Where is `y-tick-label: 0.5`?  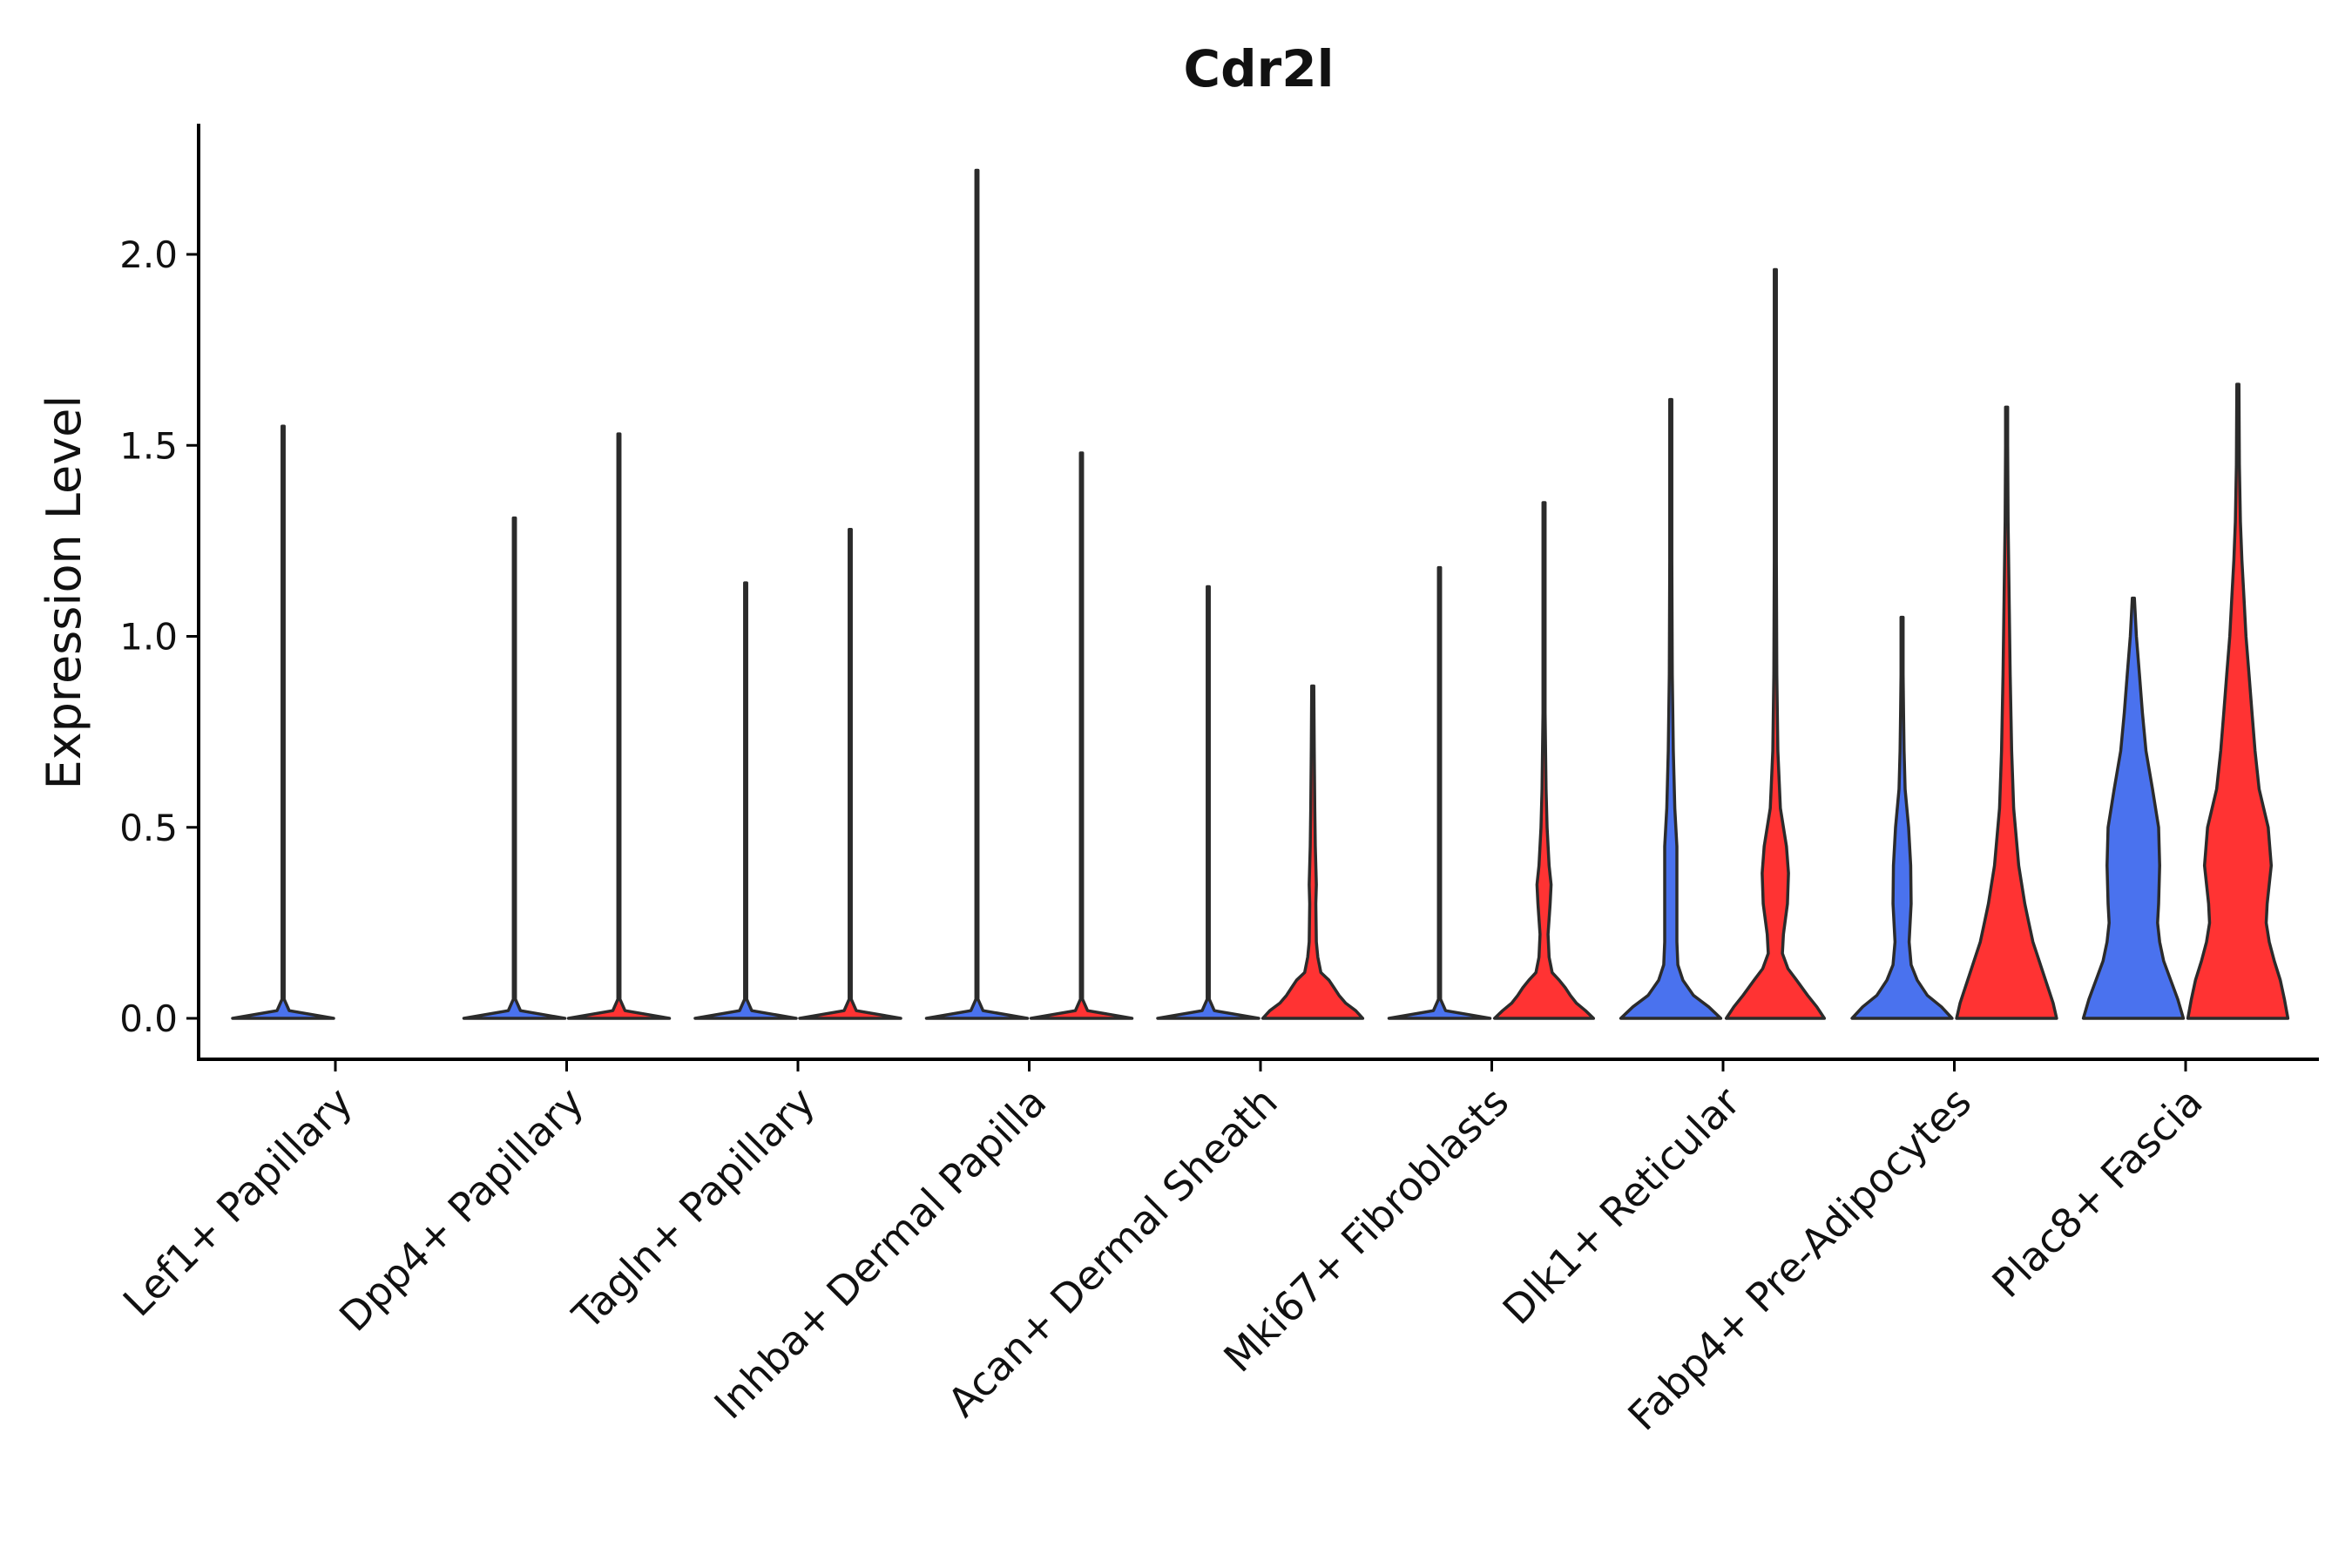
y-tick-label: 0.5 is located at coordinates (148, 828).